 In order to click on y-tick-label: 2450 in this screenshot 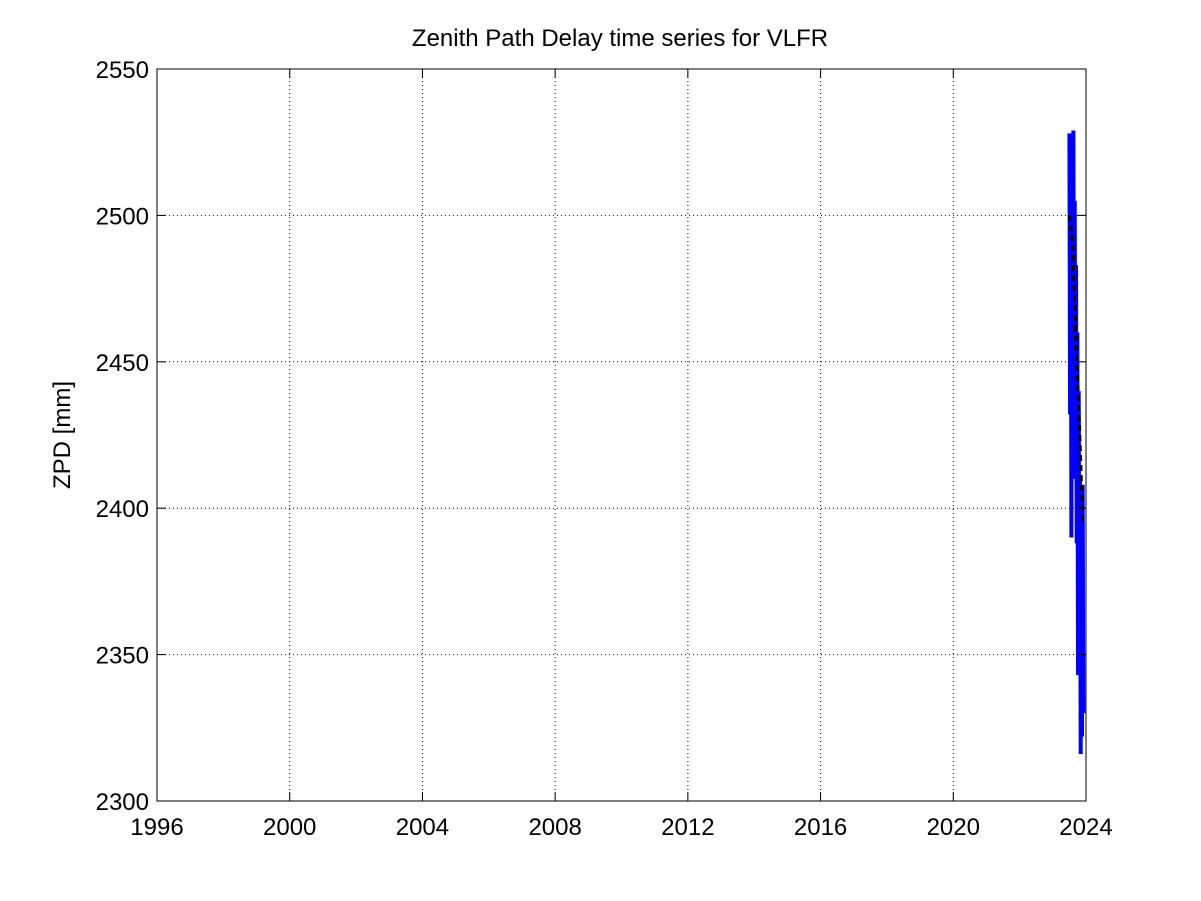, I will do `click(122, 363)`.